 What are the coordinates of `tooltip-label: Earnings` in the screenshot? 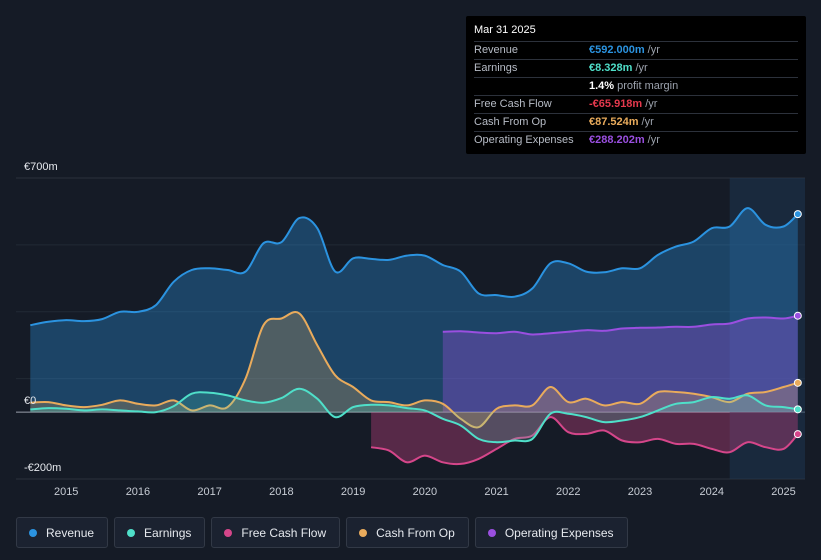 It's located at (496, 68).